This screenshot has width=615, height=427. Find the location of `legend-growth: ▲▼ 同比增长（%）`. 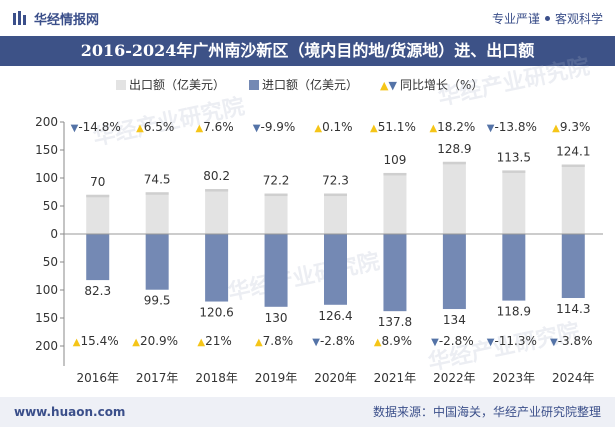

legend-growth: ▲▼ 同比增长（%） is located at coordinates (431, 84).